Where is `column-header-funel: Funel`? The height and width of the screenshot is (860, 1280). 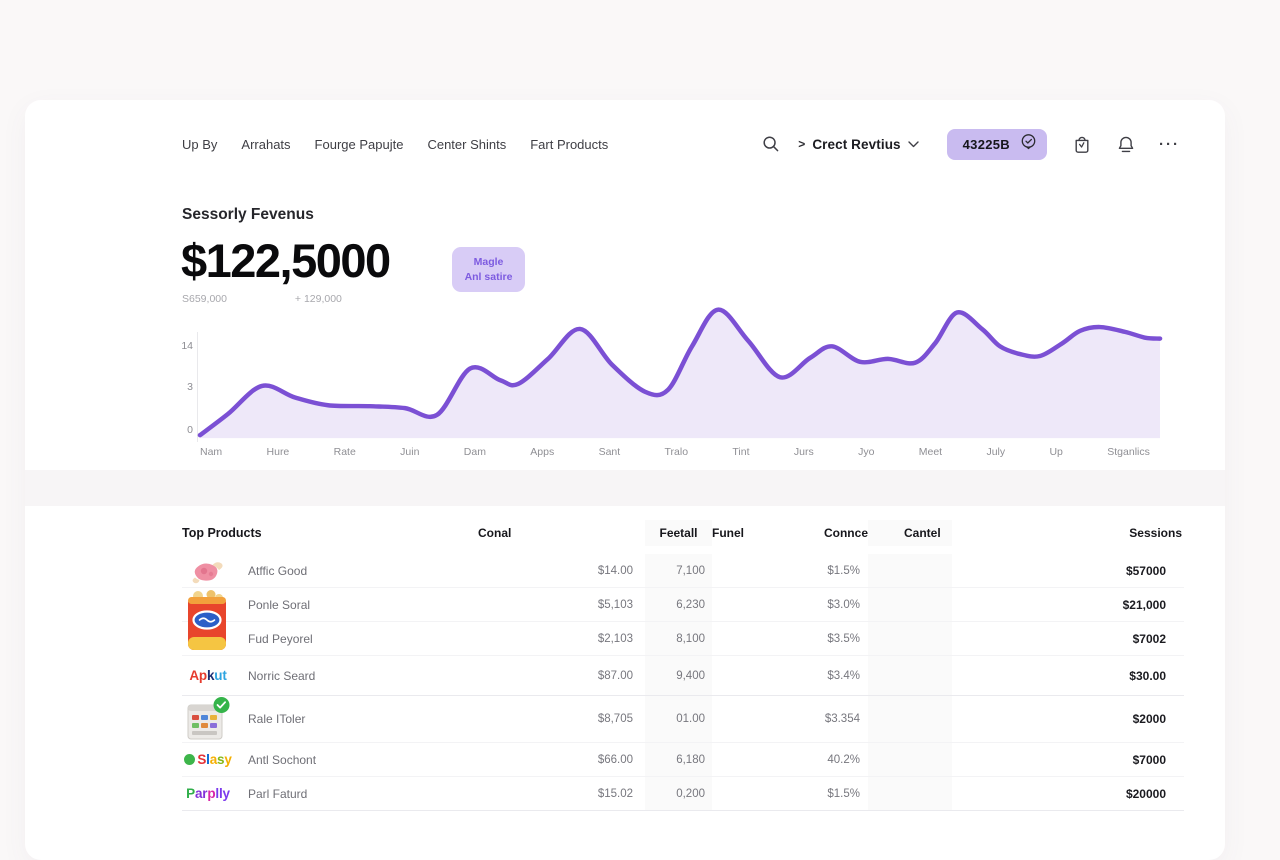
column-header-funel: Funel is located at coordinates (728, 533).